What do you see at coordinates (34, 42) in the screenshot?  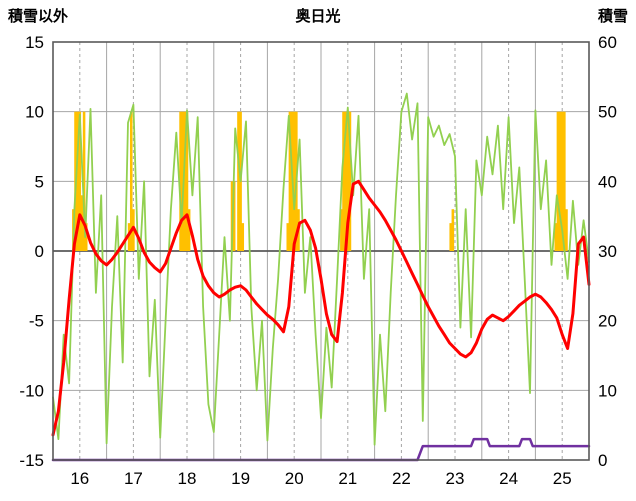 I see `left-axis-tick-label: 15` at bounding box center [34, 42].